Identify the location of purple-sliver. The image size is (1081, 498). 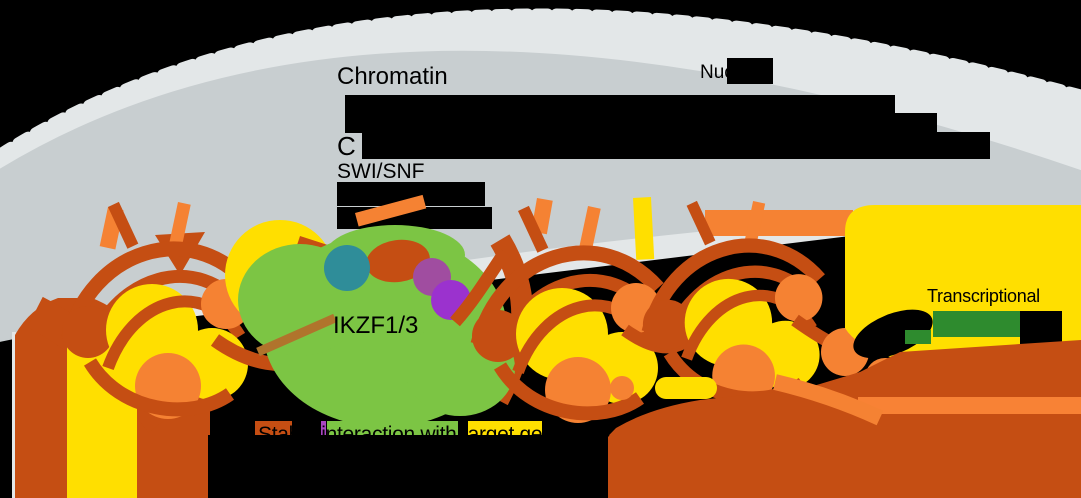
(323, 428).